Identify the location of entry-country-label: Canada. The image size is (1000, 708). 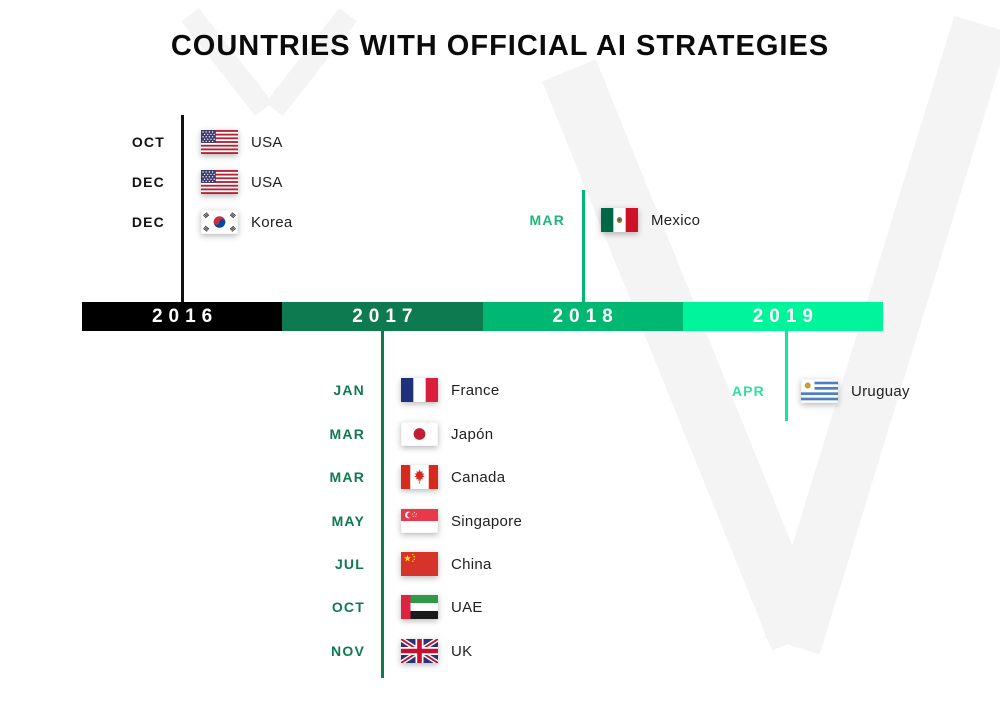
(478, 477).